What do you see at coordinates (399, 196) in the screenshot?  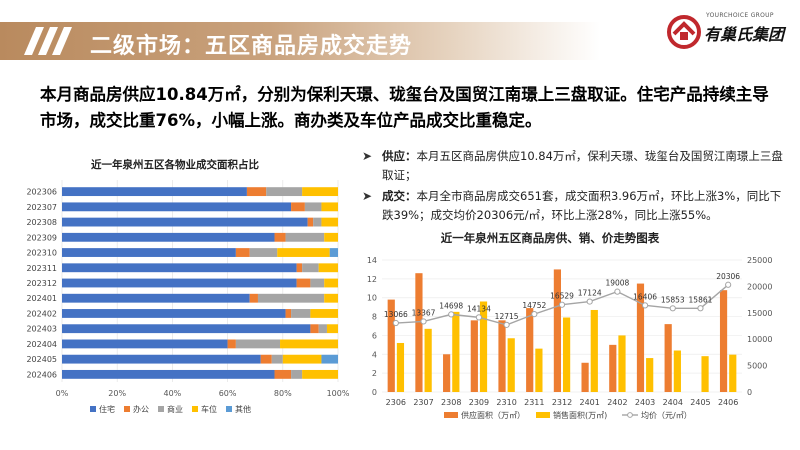 I see `bullet-label: 成交：` at bounding box center [399, 196].